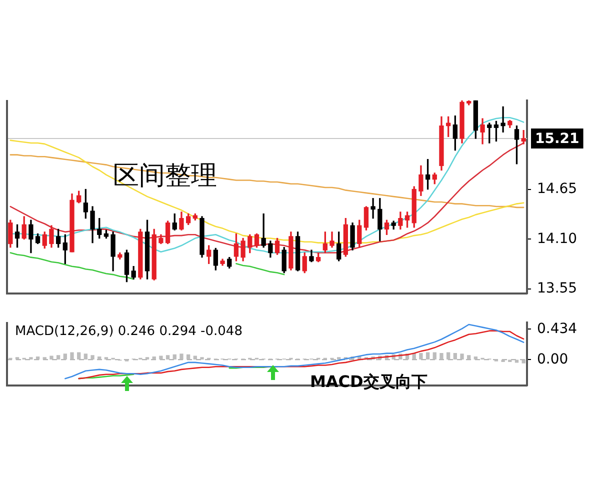 The width and height of the screenshot is (600, 480). I want to click on y-tick-label: 13.55, so click(557, 288).